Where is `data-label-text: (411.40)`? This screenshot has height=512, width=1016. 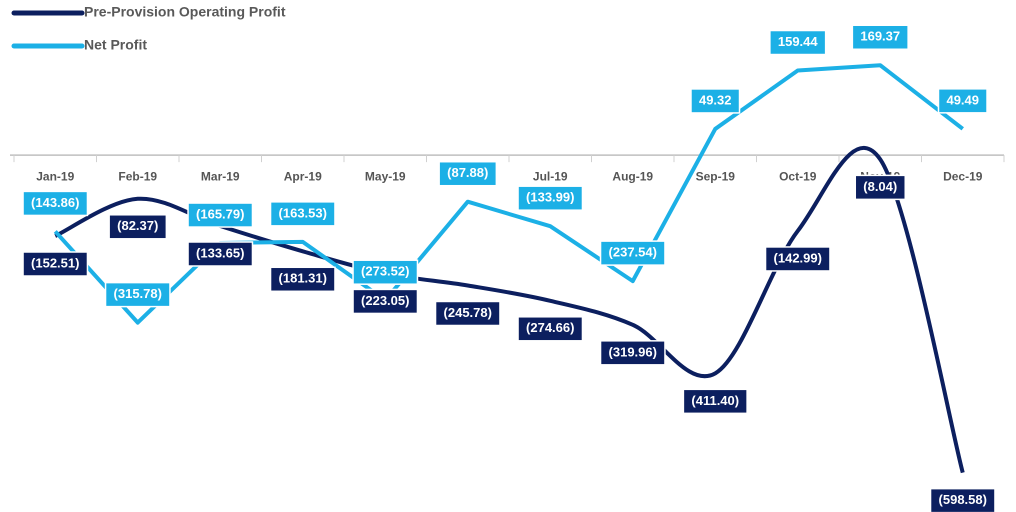 data-label-text: (411.40) is located at coordinates (715, 400).